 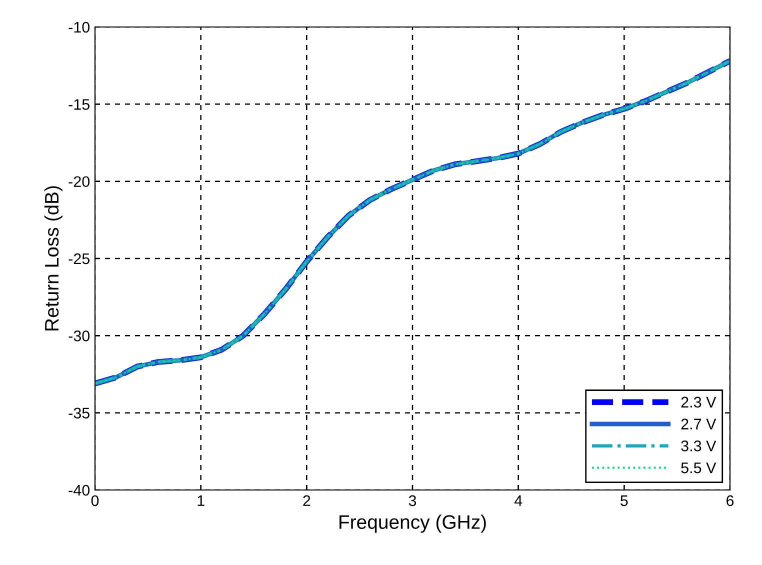 I want to click on x-tick-label: 1, so click(x=201, y=500).